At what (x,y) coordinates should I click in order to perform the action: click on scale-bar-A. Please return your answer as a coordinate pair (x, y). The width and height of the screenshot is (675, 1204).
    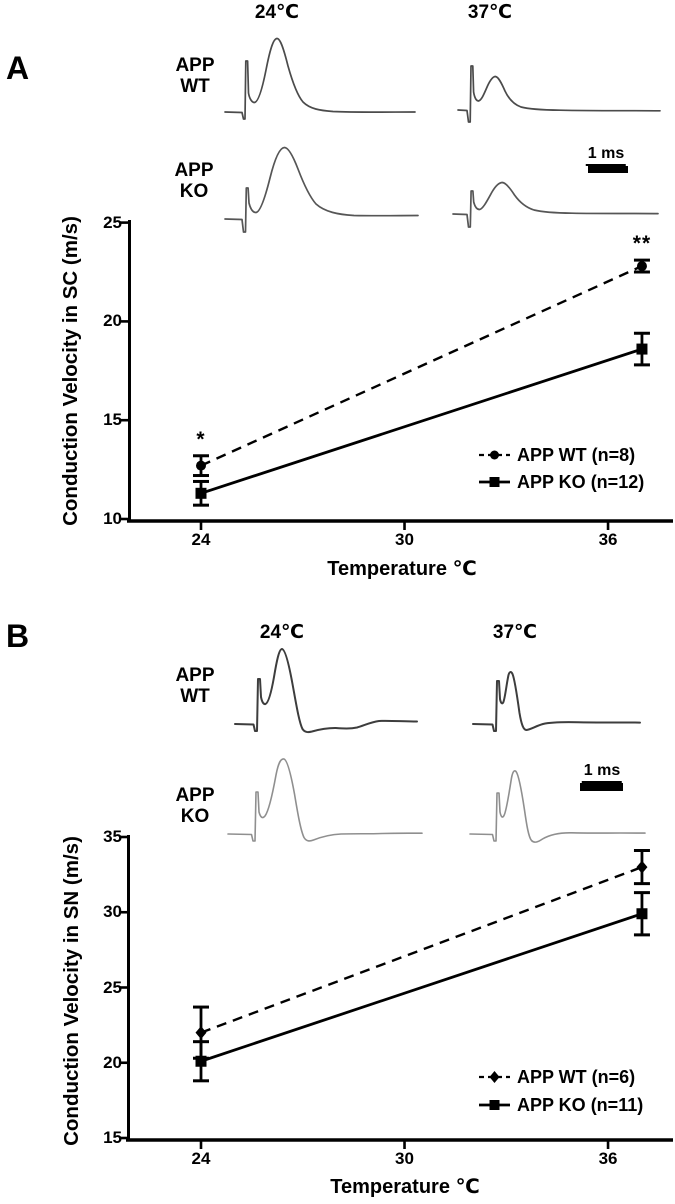
    Looking at the image, I should click on (608, 169).